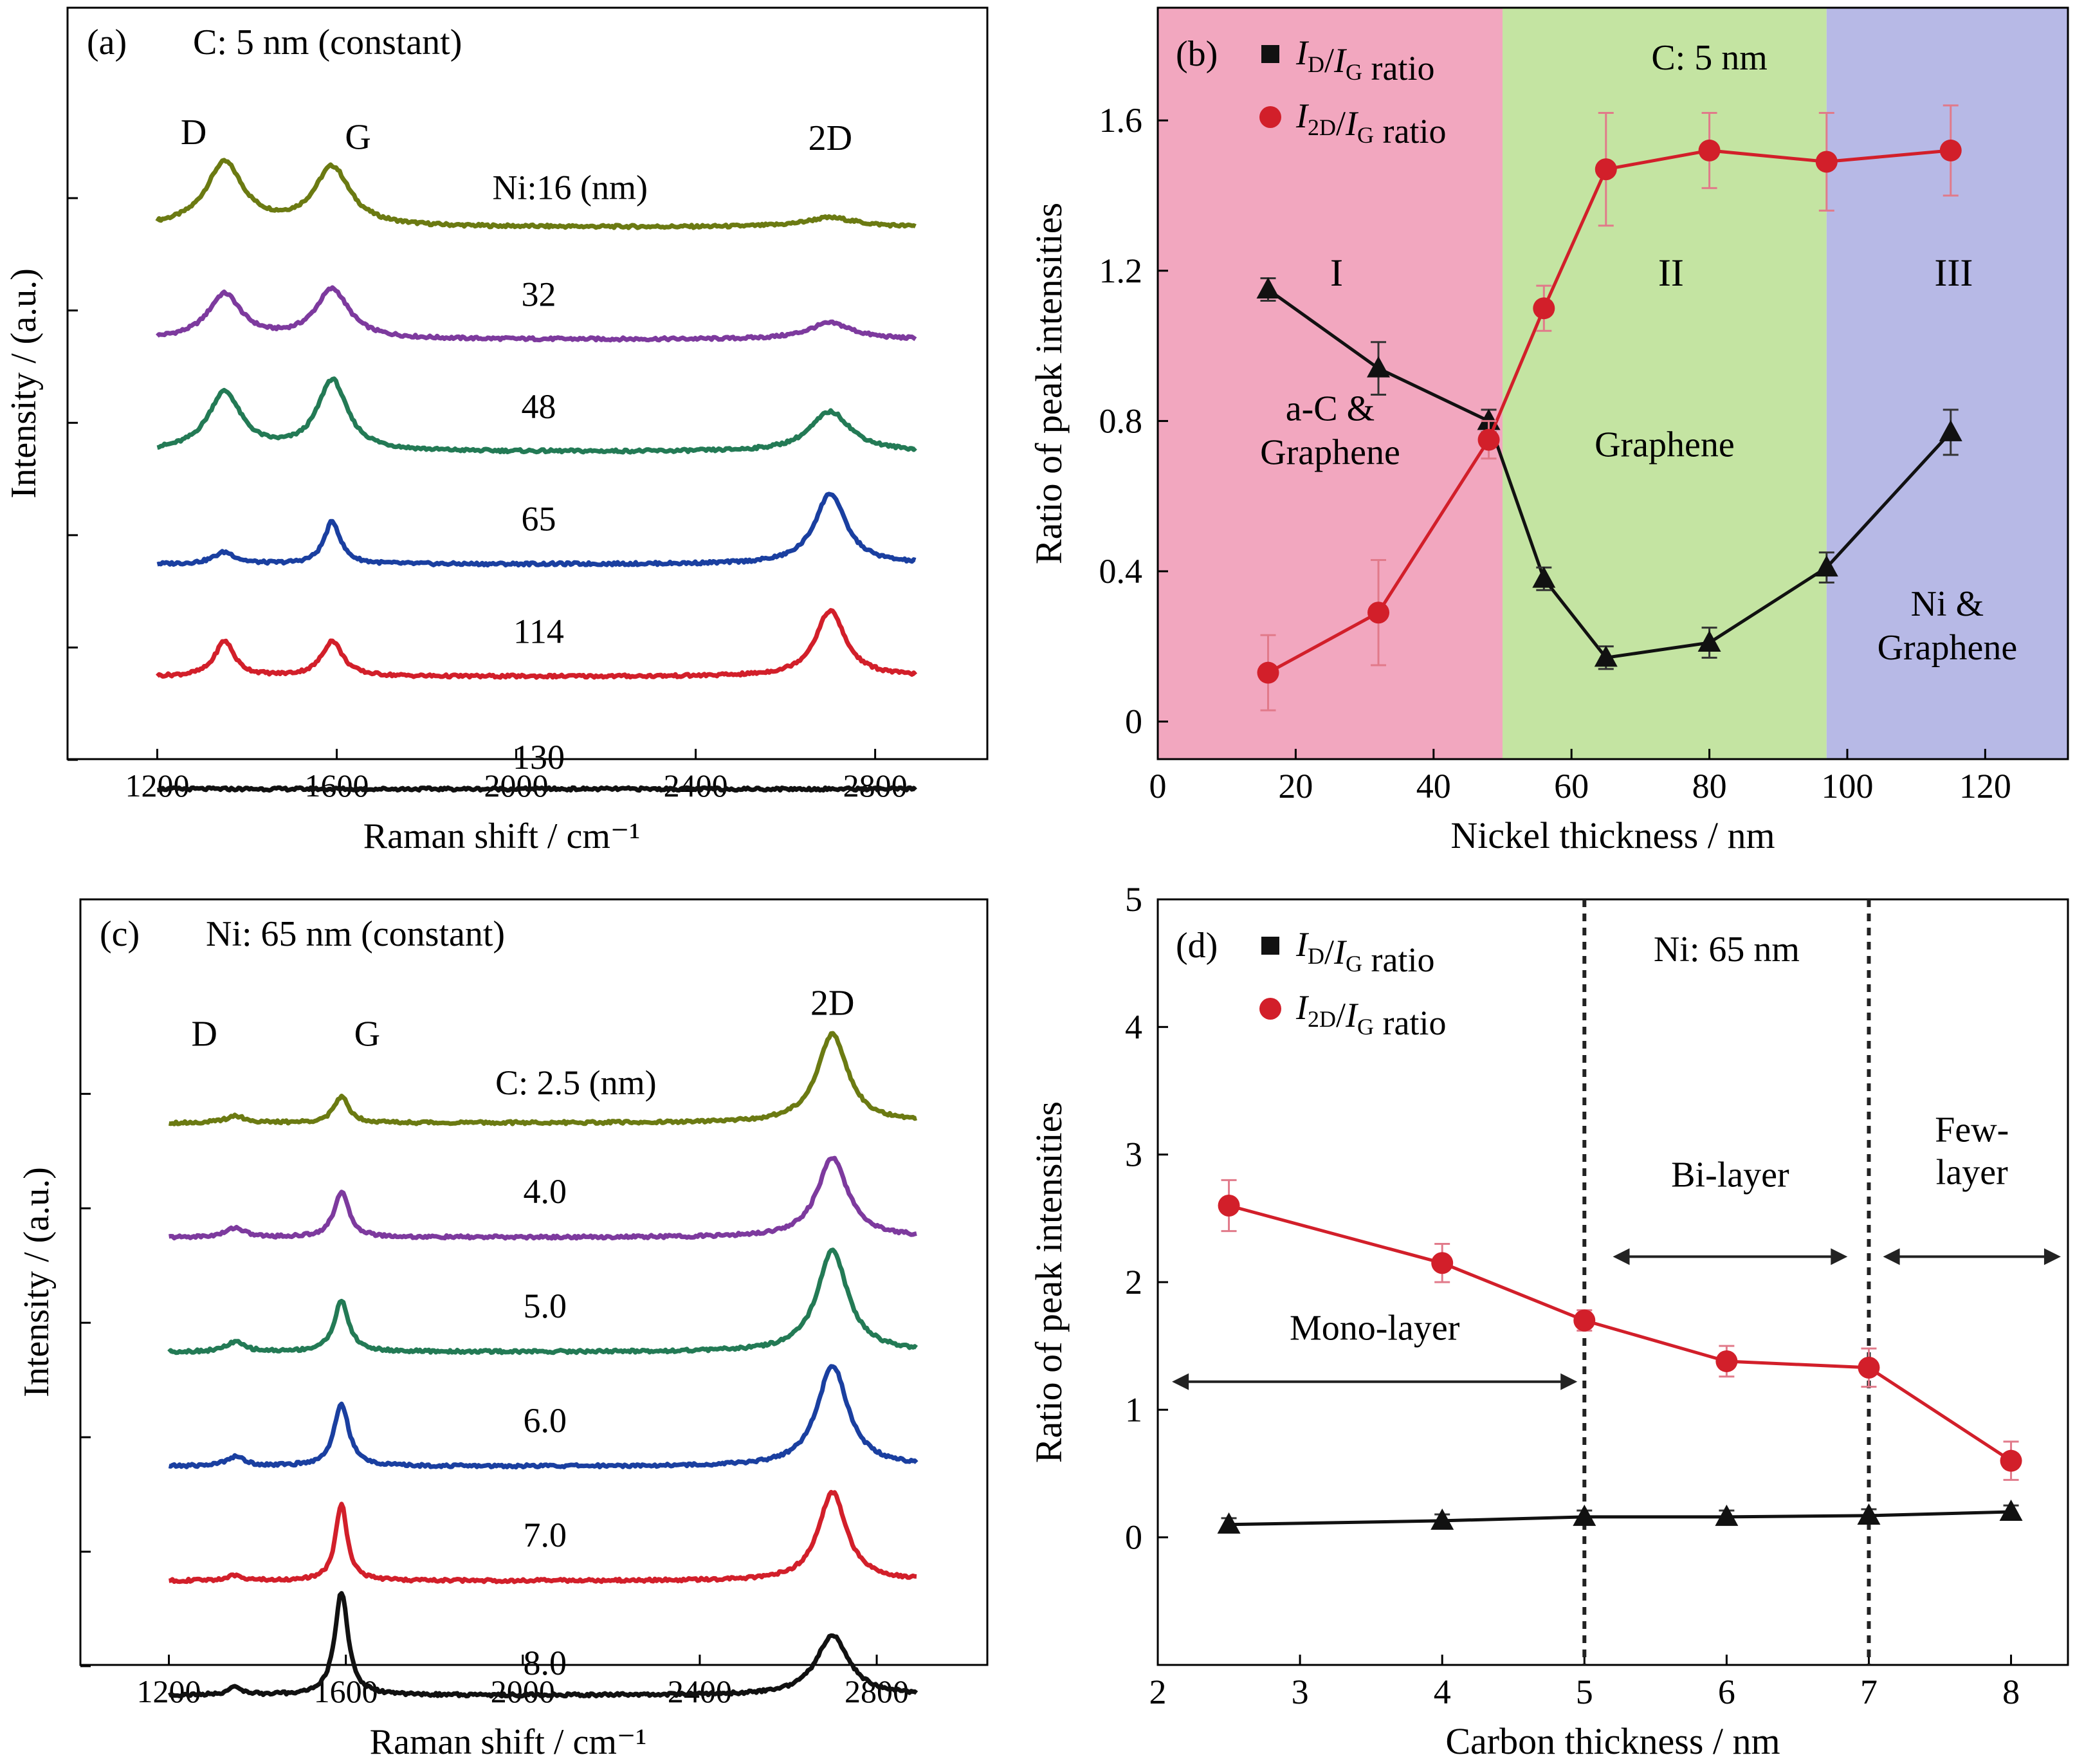 Image resolution: width=2075 pixels, height=1764 pixels. Describe the element at coordinates (538, 406) in the screenshot. I see `trace-label: 48` at that location.